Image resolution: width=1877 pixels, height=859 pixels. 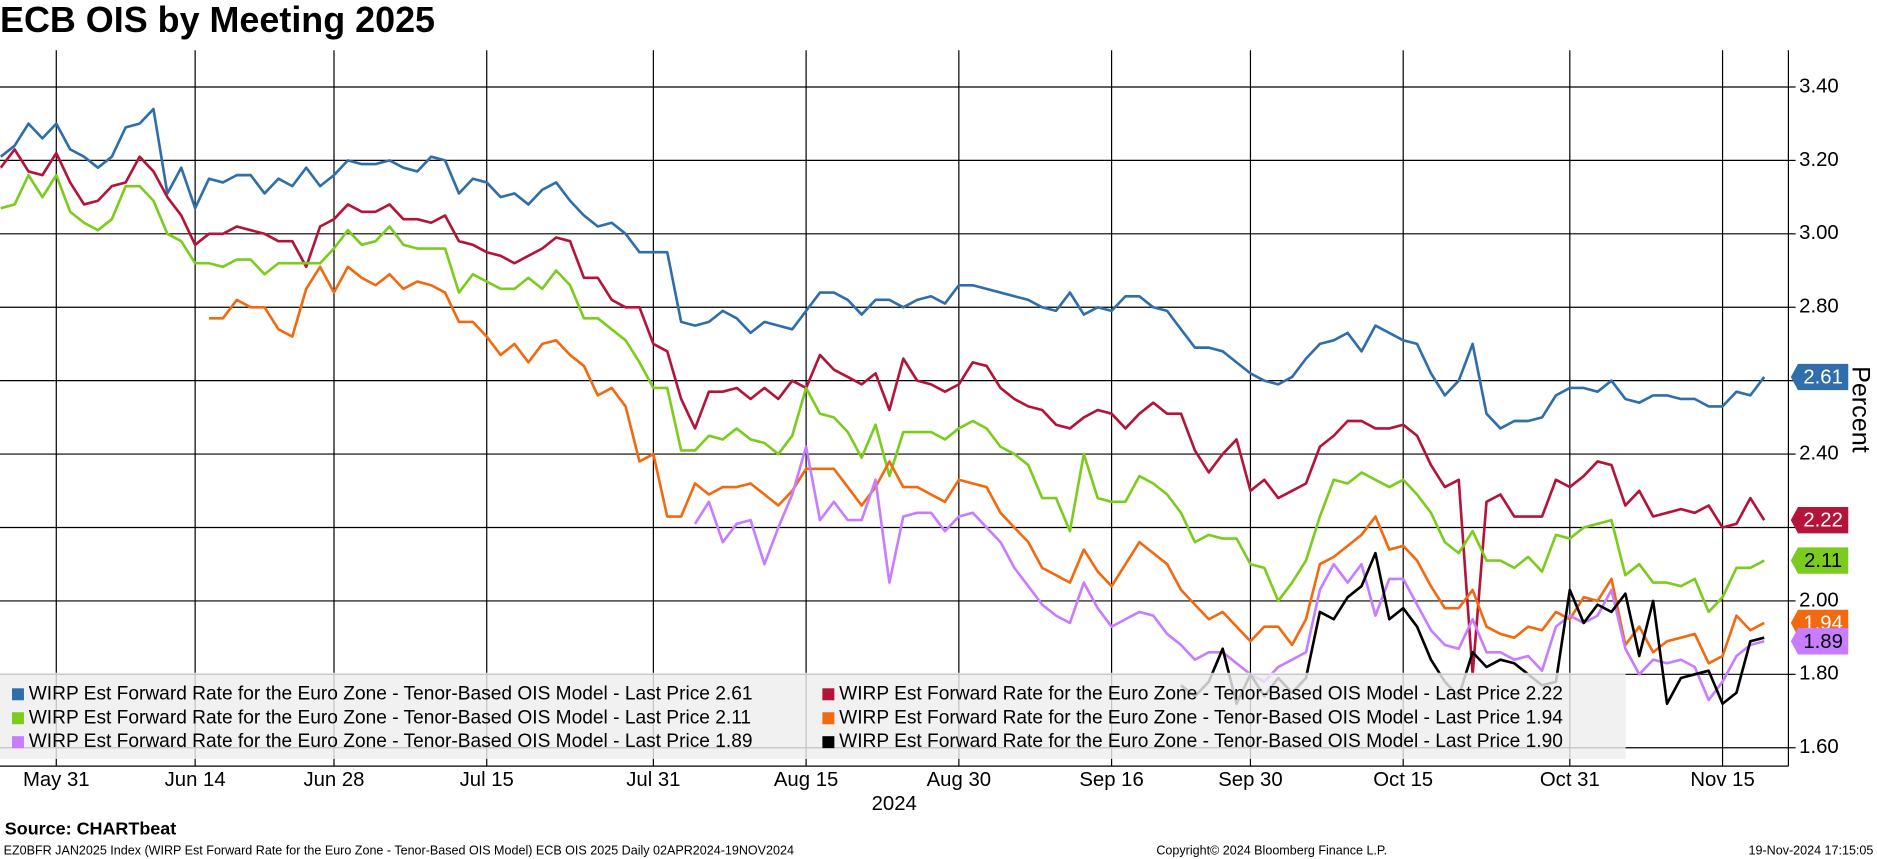 I want to click on x-tick-label: Jun 28, so click(x=333, y=780).